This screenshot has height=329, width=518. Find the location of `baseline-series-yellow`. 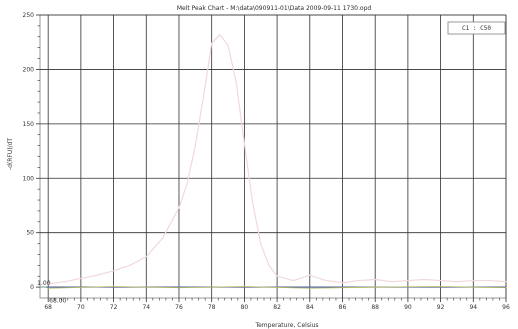

baseline-series-yellow is located at coordinates (277, 287).